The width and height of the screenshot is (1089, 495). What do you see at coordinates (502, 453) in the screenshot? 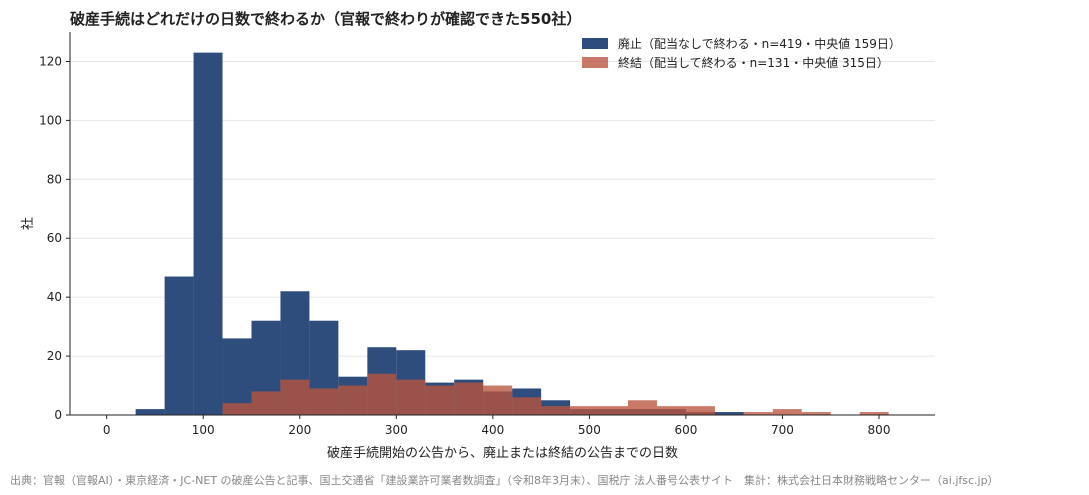
I see `x-axis-label: 破産手続開始の公告から、廃止または終結の公告までの日数` at bounding box center [502, 453].